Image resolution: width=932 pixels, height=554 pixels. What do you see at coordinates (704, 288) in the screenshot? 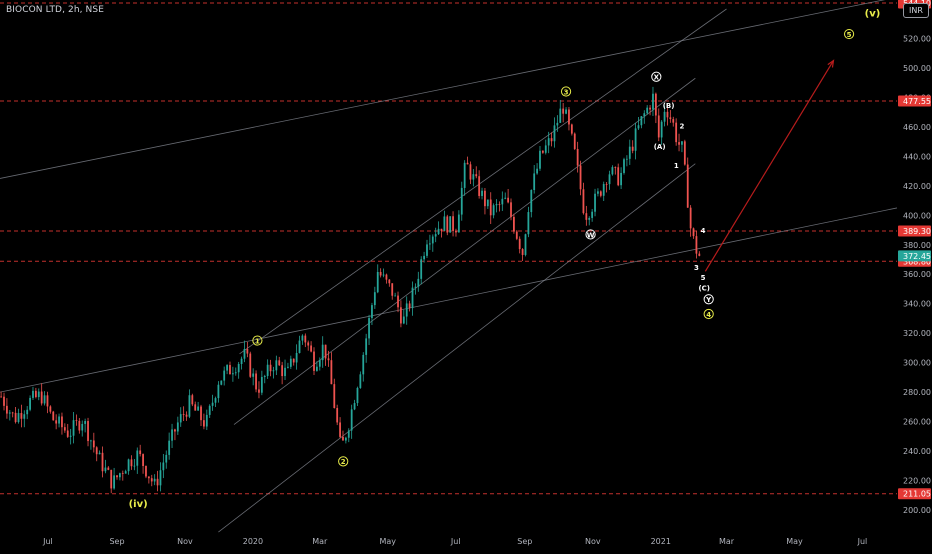
I see `wave-label: (C)` at bounding box center [704, 288].